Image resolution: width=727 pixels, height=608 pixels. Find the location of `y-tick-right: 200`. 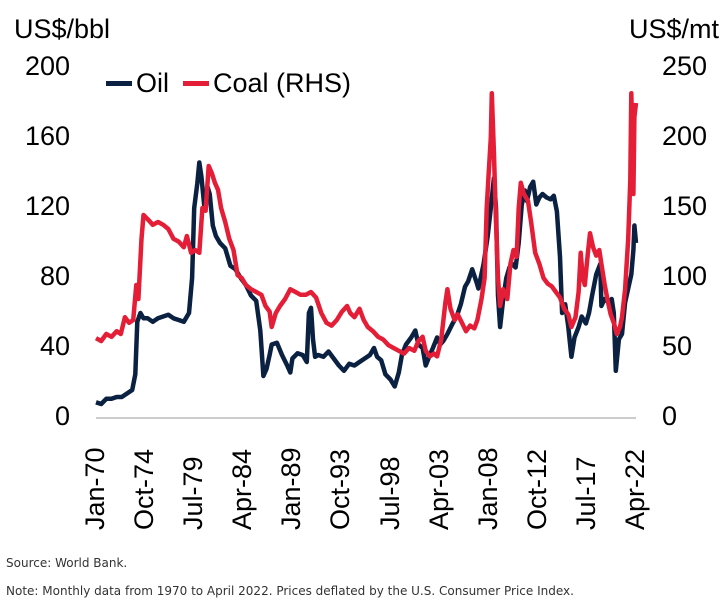

y-tick-right: 200 is located at coordinates (685, 136).